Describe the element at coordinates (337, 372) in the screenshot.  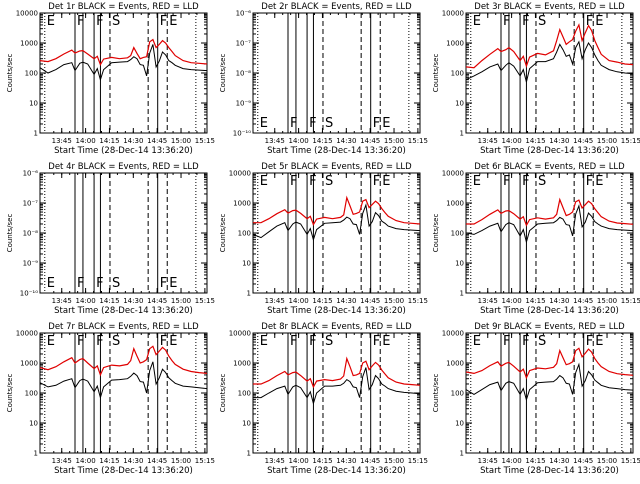
I see `series-lld-red` at that location.